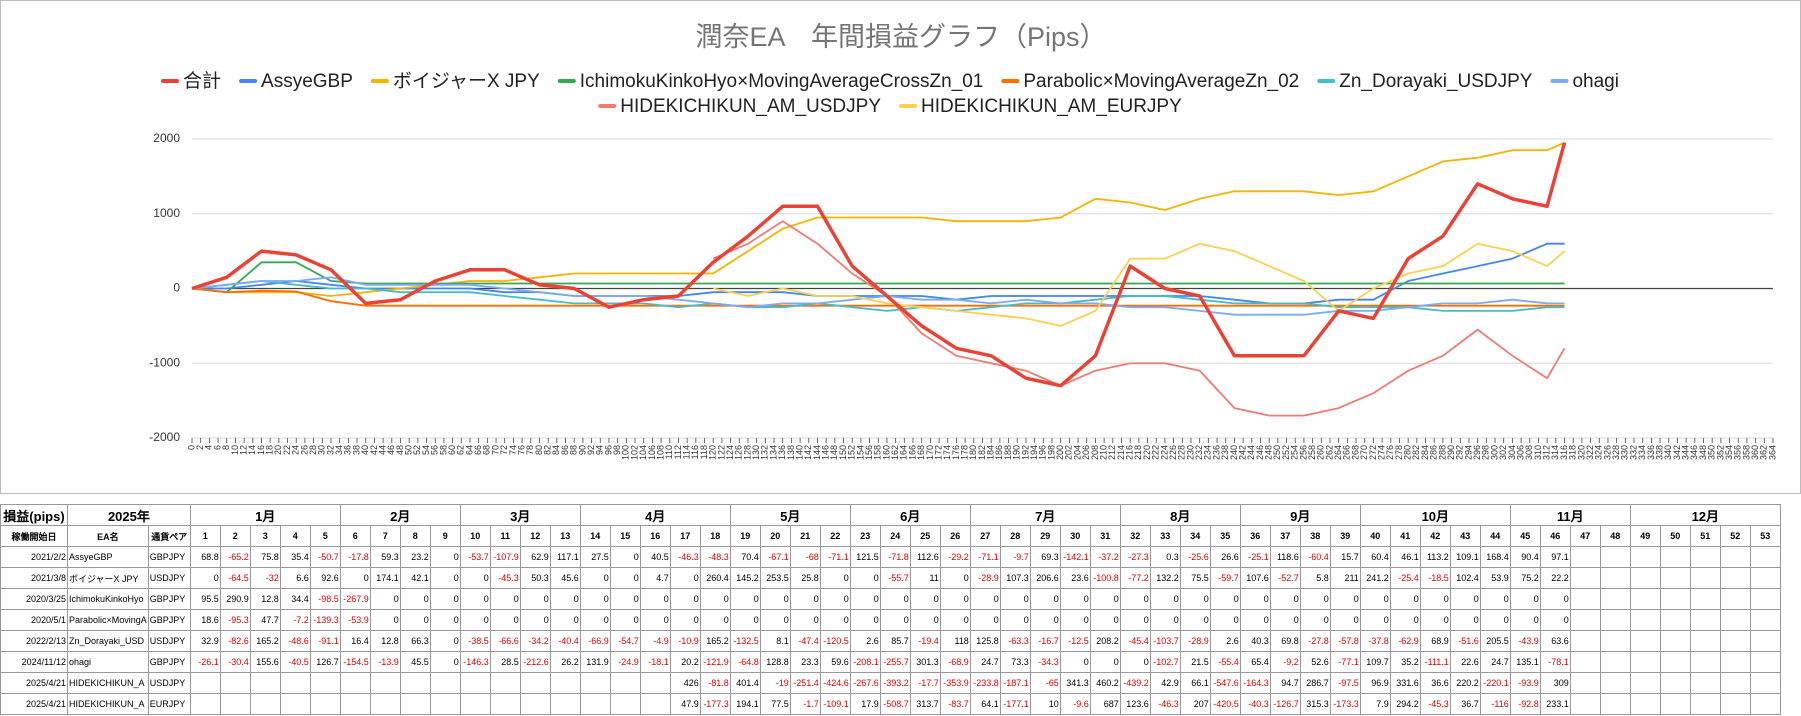 The width and height of the screenshot is (1801, 716). I want to click on x-tick-label: 0, so click(191, 447).